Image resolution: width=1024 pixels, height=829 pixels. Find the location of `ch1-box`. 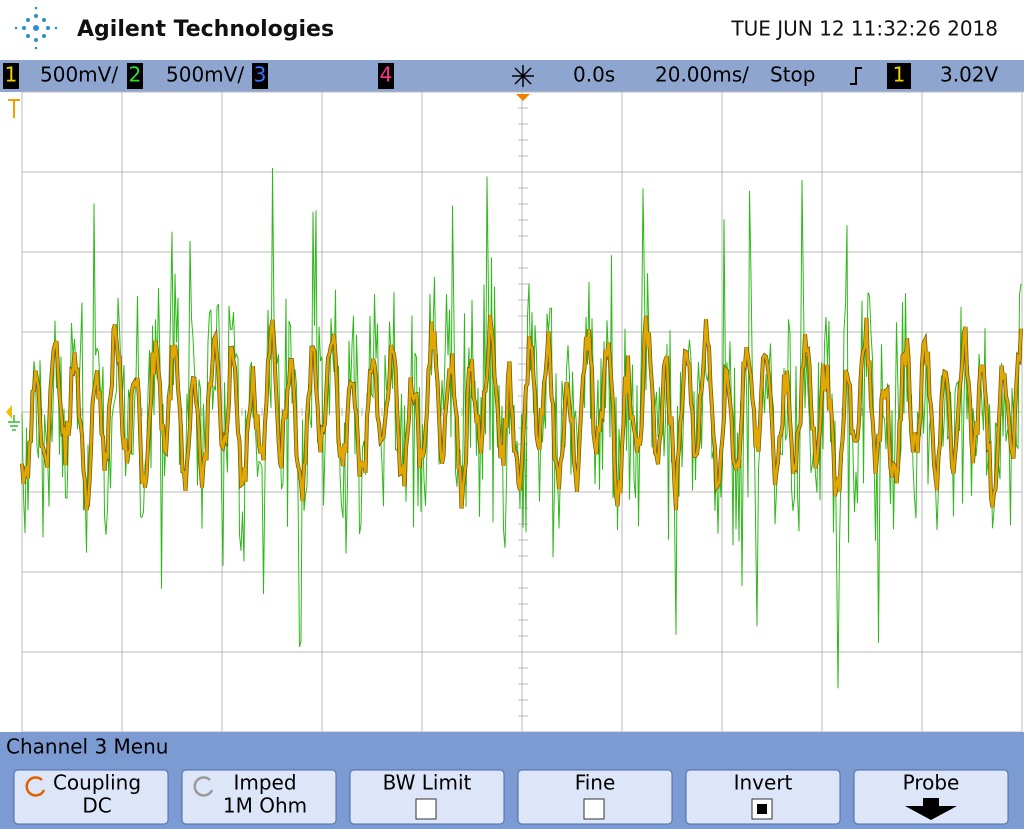

ch1-box is located at coordinates (11, 76).